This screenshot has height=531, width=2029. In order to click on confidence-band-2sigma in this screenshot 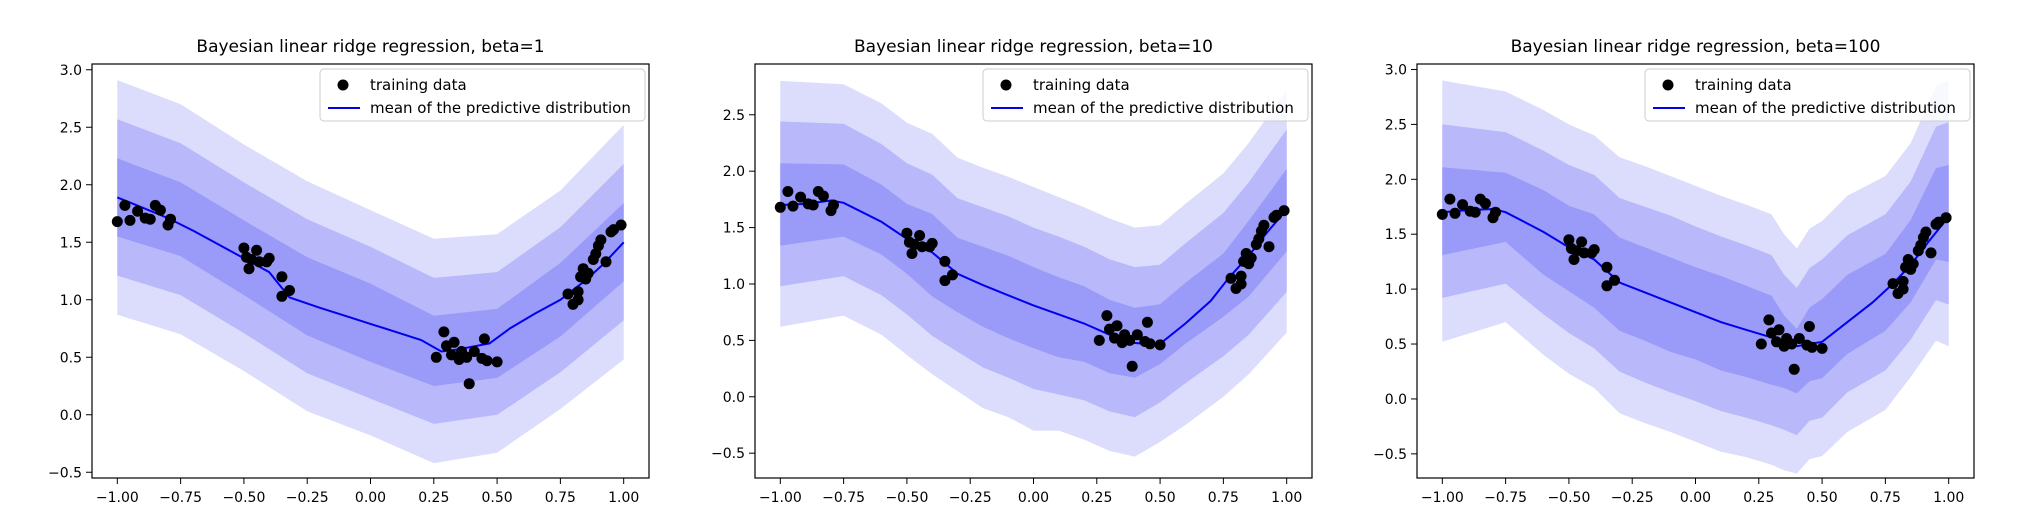, I will do `click(370, 271)`.